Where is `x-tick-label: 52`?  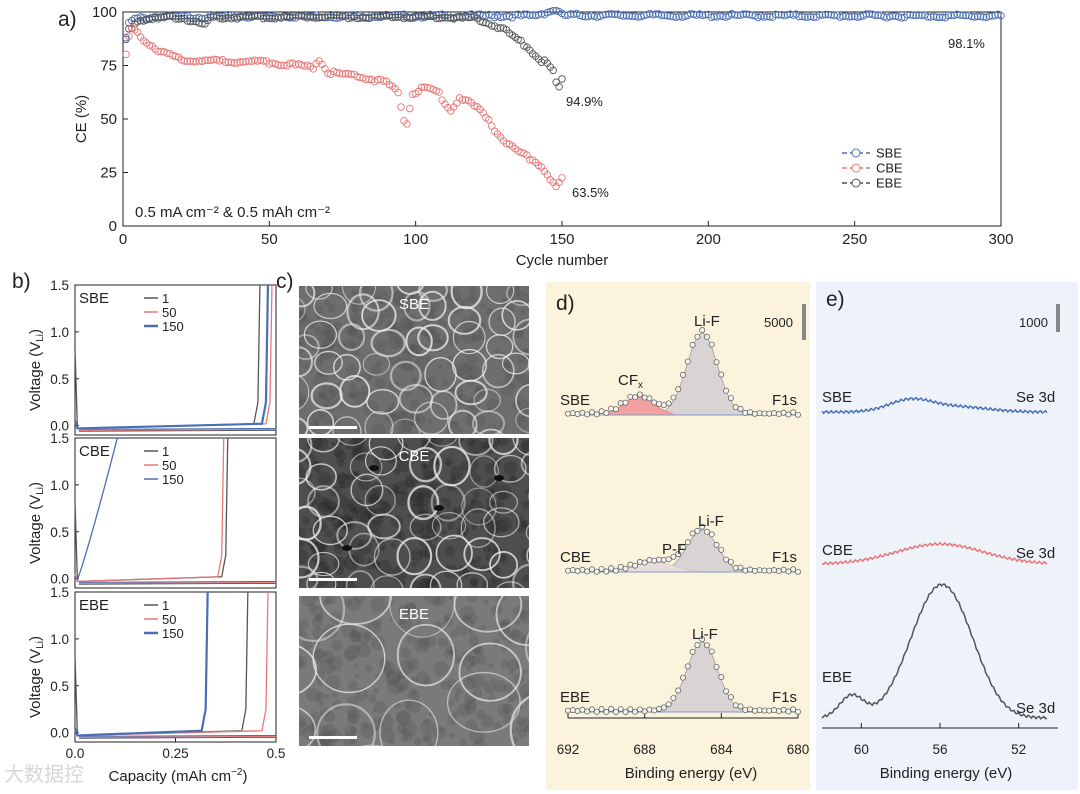
x-tick-label: 52 is located at coordinates (1018, 749).